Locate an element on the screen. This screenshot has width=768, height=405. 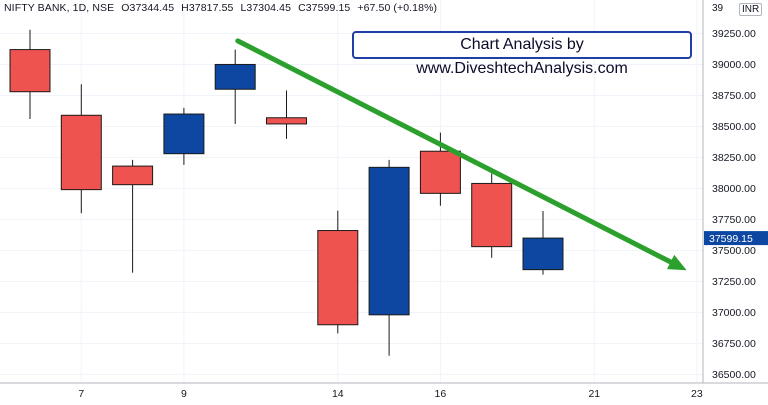
x-tick-label: 23 is located at coordinates (697, 394).